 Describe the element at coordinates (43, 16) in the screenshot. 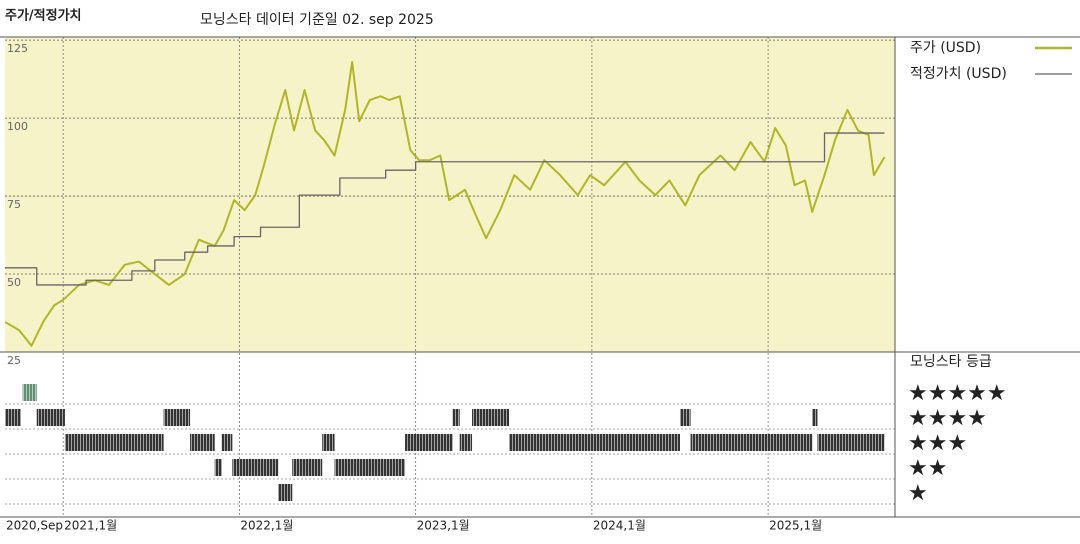

I see `chart-title: 주가/적정가치` at that location.